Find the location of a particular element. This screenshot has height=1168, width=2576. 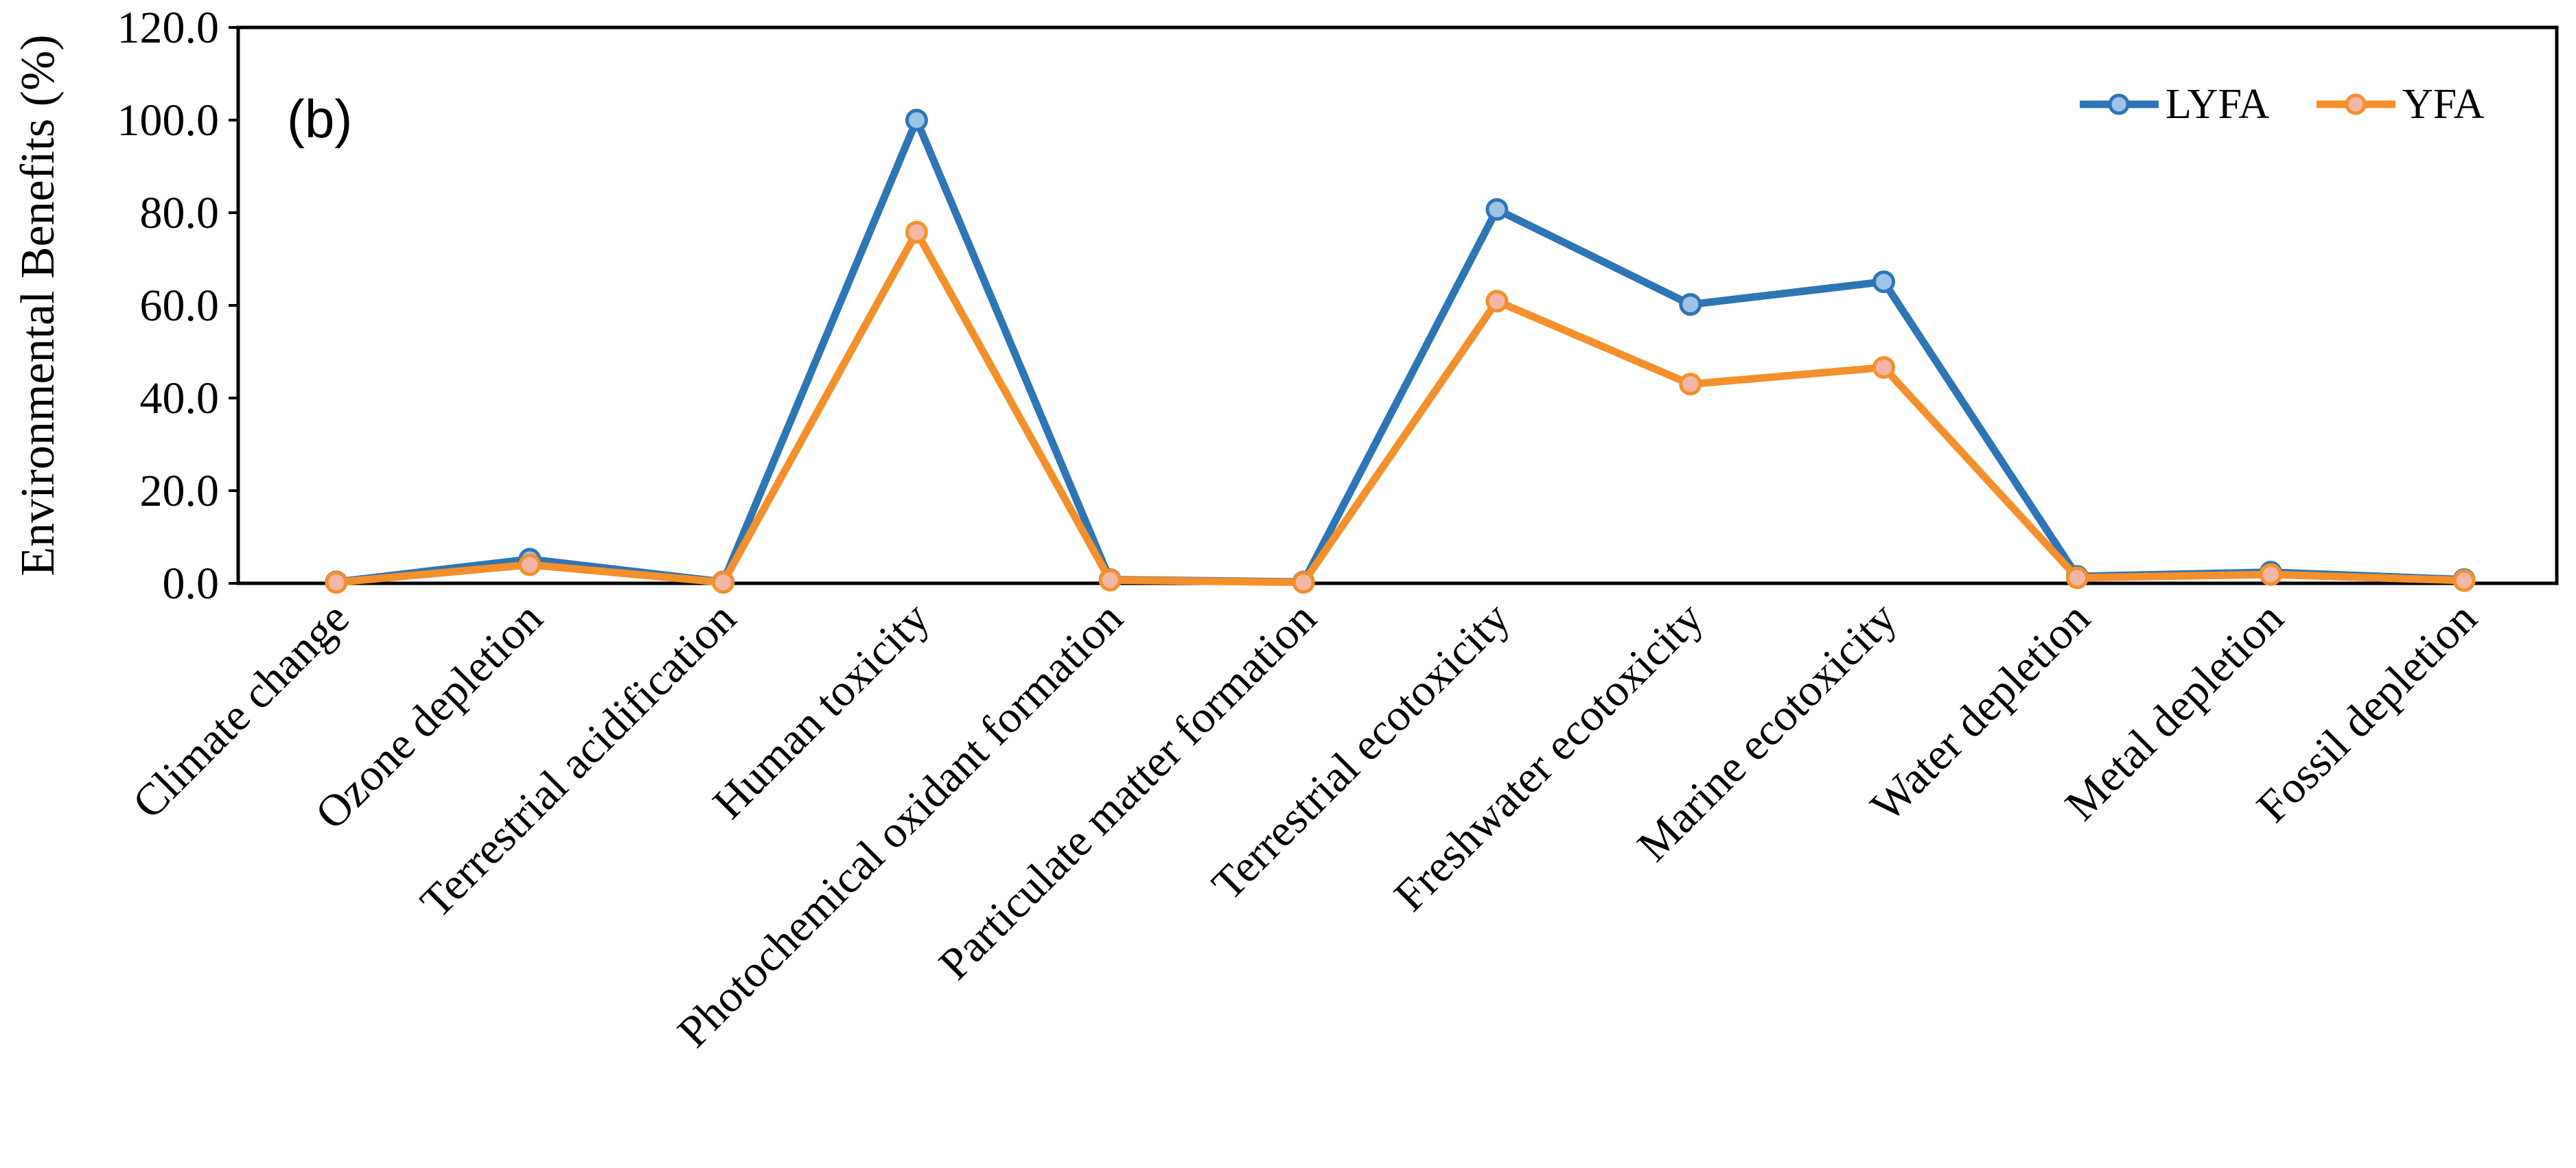

legend-label-yfa: YFA is located at coordinates (2443, 105).